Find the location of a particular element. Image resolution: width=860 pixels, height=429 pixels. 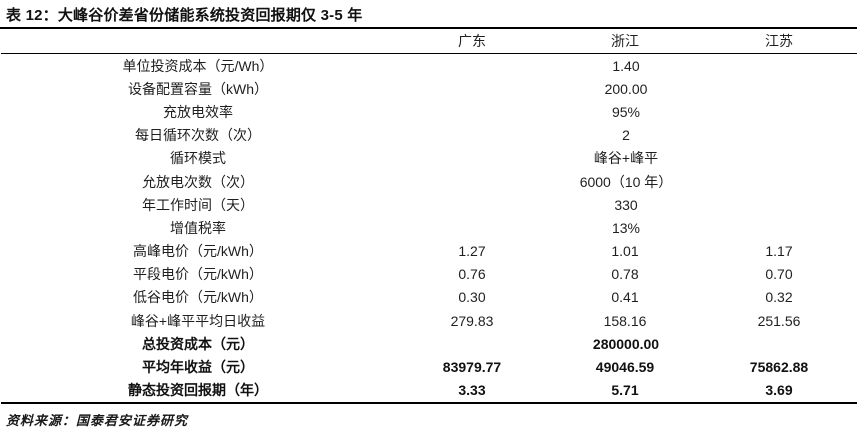

row-label: 允放电次数（次） is located at coordinates (198, 181).